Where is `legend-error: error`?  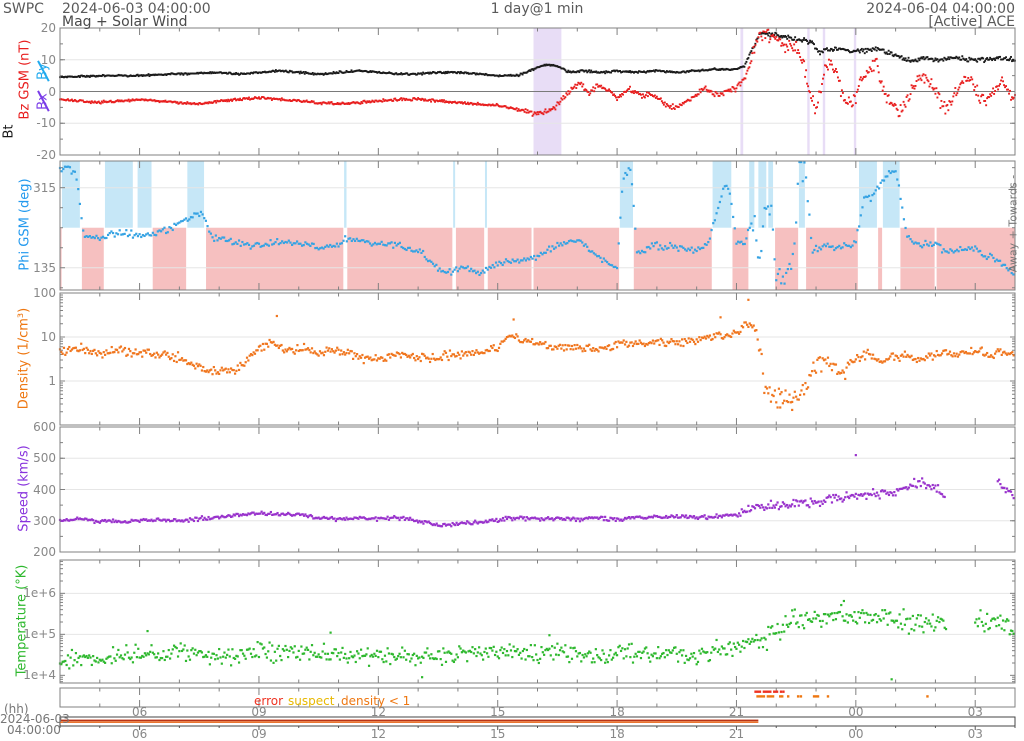
legend-error: error is located at coordinates (269, 701).